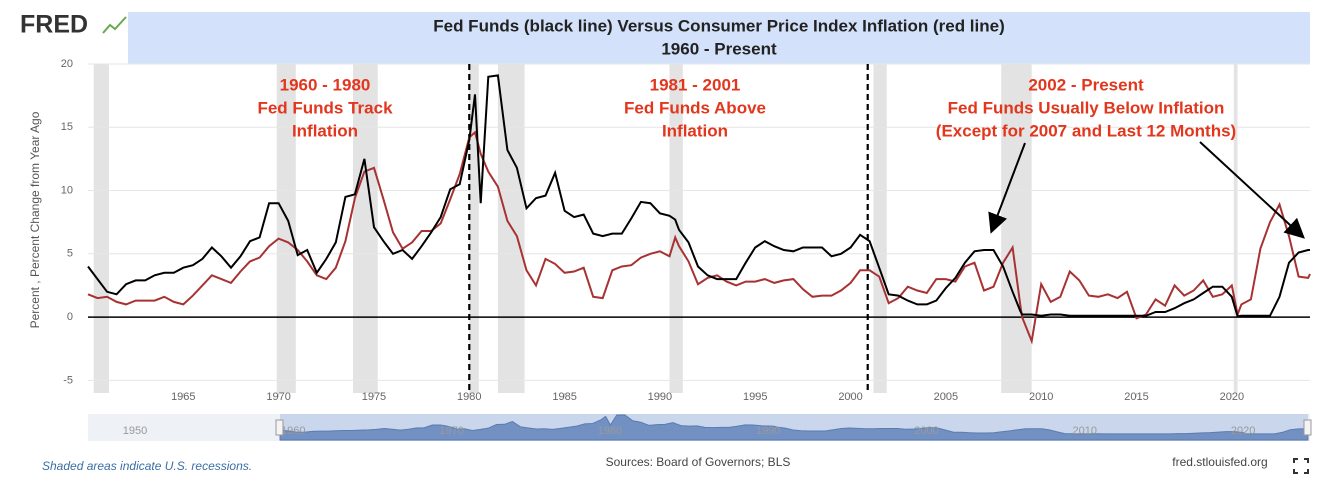 The height and width of the screenshot is (500, 1336). Describe the element at coordinates (325, 84) in the screenshot. I see `annotation: 1960 - 1980` at that location.